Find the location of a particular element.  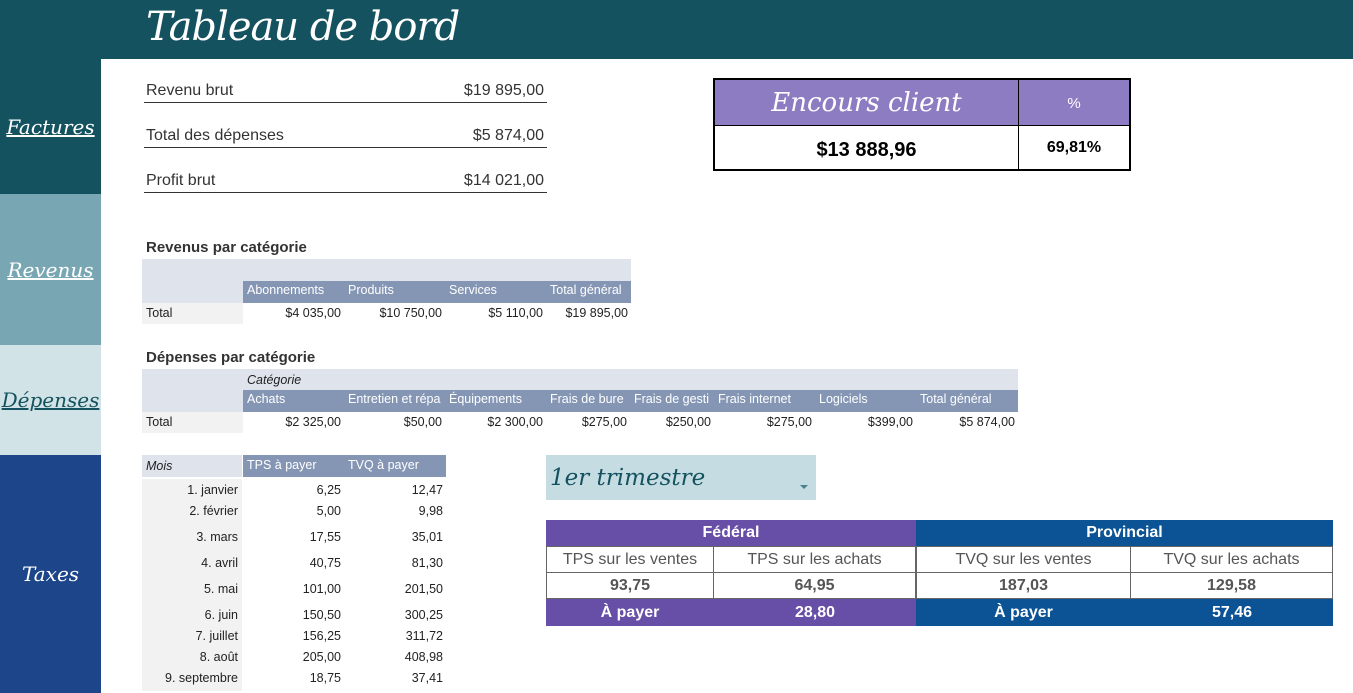

tps-ventes-value: 93,75 is located at coordinates (630, 585).